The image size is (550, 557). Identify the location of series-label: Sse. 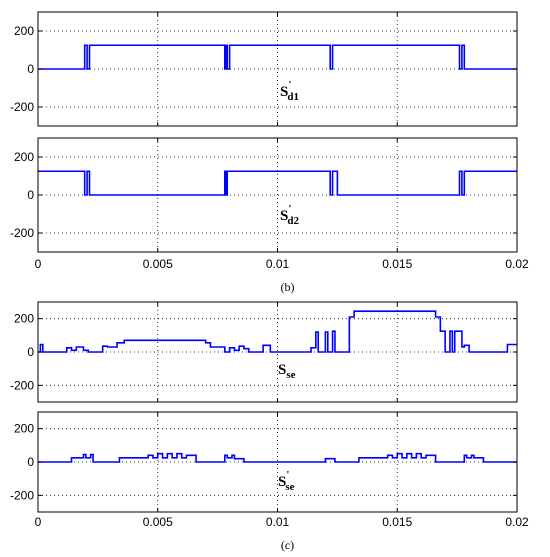
(287, 371).